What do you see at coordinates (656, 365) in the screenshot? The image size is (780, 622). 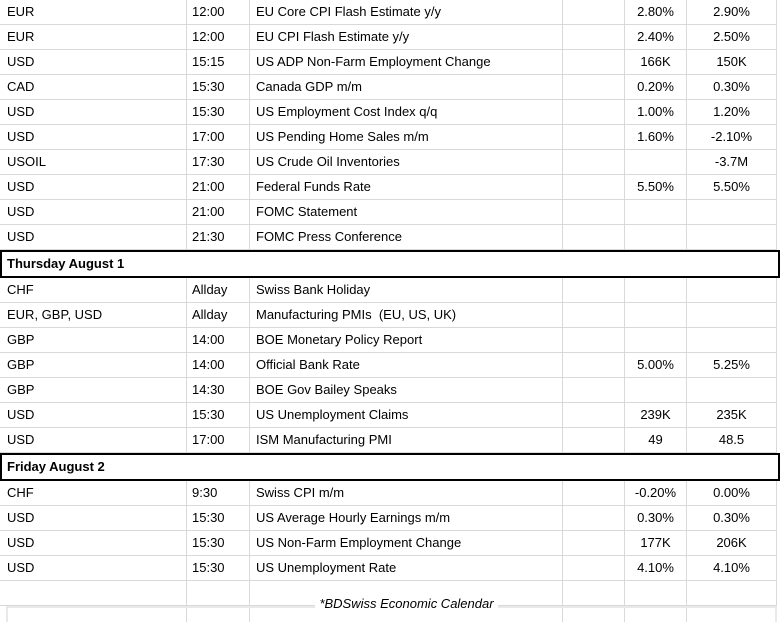 I see `cell-forecast: 5.00%` at bounding box center [656, 365].